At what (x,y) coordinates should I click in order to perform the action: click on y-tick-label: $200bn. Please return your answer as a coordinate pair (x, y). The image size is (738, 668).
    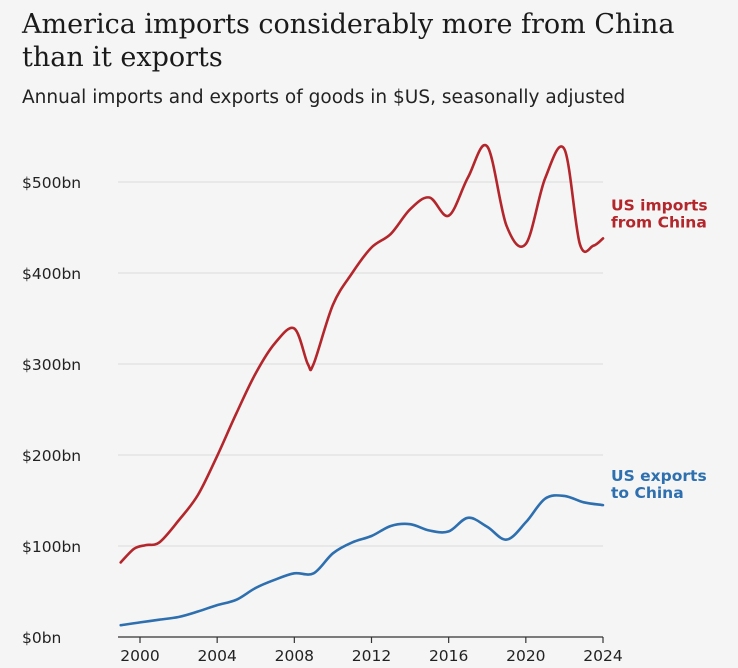
    Looking at the image, I should click on (51, 456).